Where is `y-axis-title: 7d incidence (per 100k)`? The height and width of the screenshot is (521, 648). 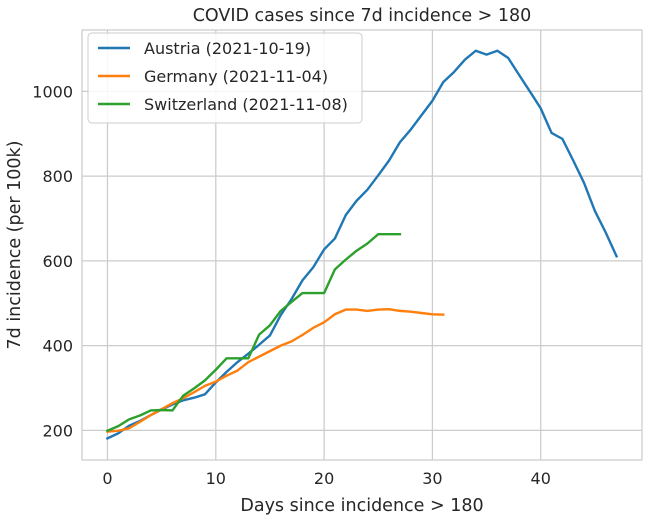
y-axis-title: 7d incidence (per 100k) is located at coordinates (15, 245).